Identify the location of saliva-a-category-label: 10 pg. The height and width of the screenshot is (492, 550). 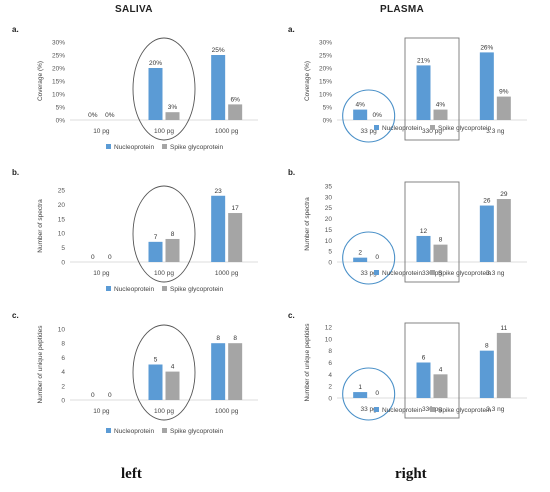
(101, 131).